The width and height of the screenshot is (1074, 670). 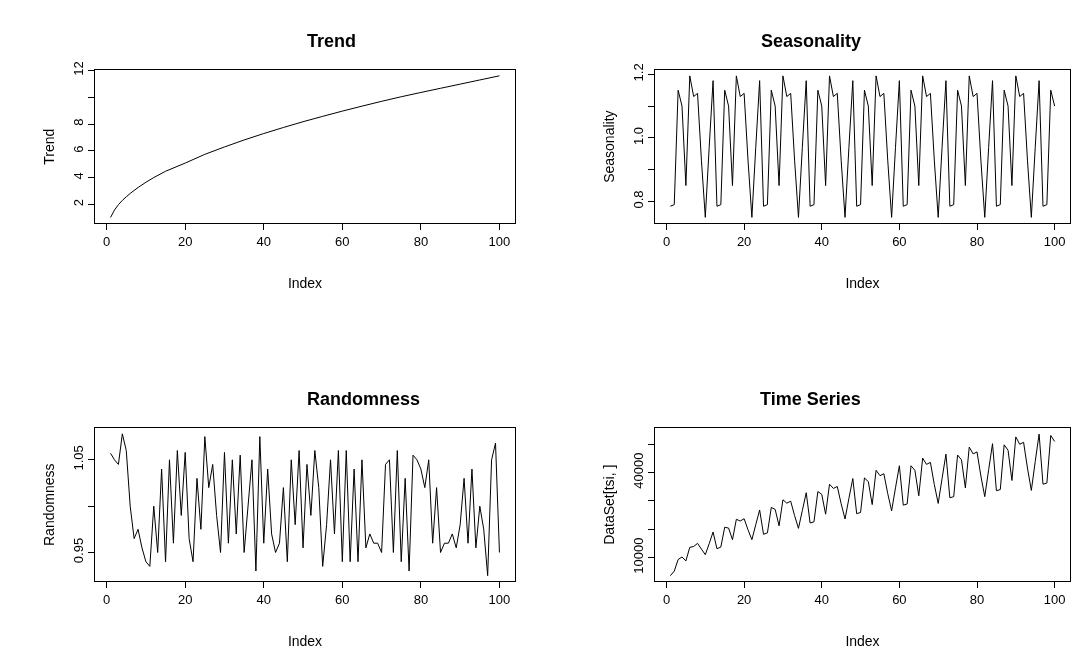 I want to click on y-tick-label: 1.05, so click(x=78, y=458).